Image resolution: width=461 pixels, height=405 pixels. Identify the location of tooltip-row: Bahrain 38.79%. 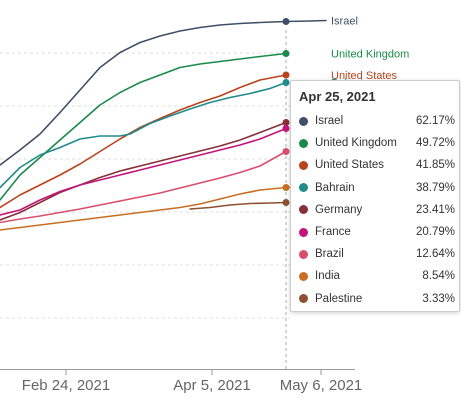
(377, 188).